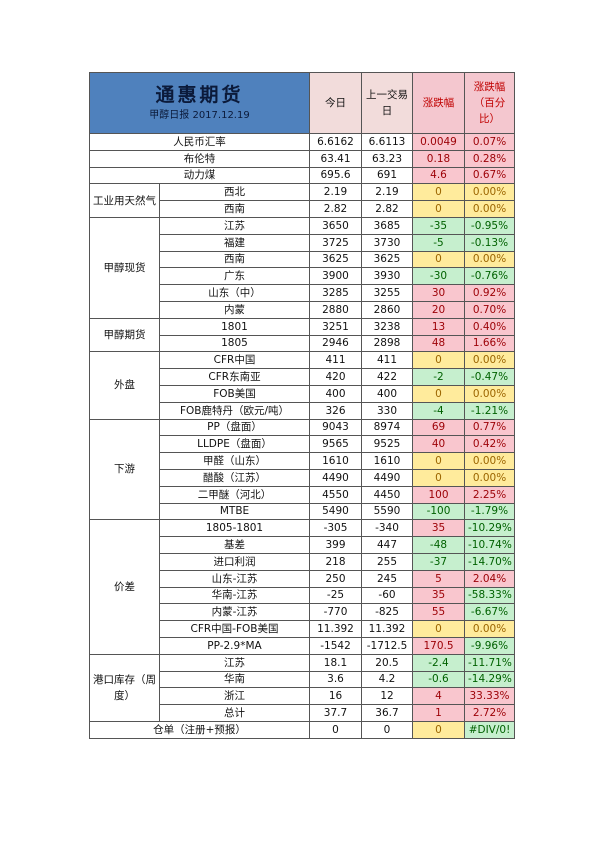 The height and width of the screenshot is (842, 595). What do you see at coordinates (199, 115) in the screenshot?
I see `report-subtitle: 甲醇日报 2017.12.19` at bounding box center [199, 115].